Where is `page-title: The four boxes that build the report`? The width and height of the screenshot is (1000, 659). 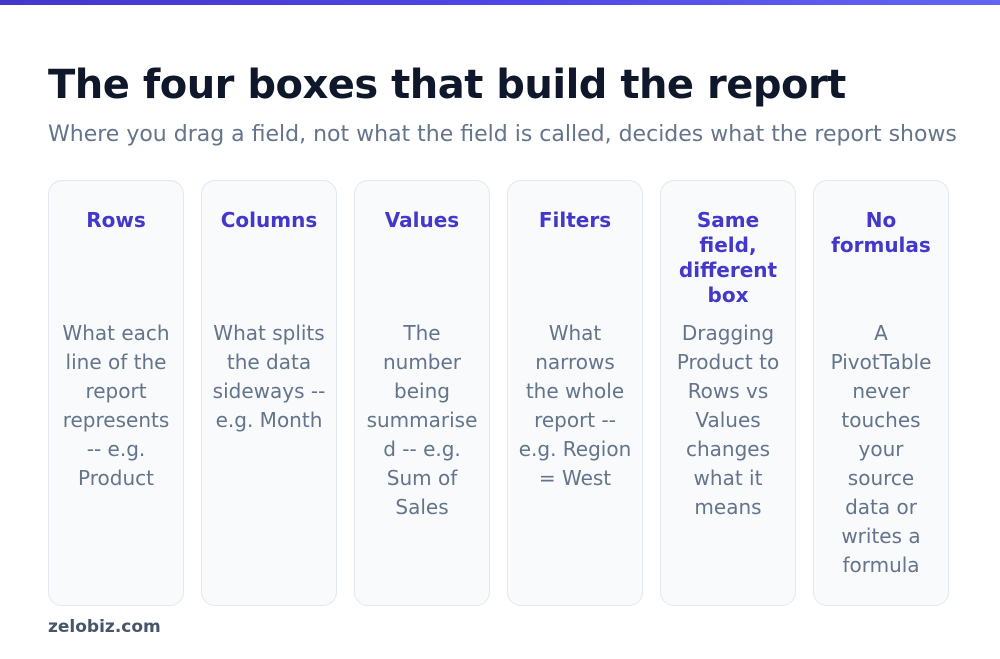
page-title: The four boxes that build the report is located at coordinates (447, 85).